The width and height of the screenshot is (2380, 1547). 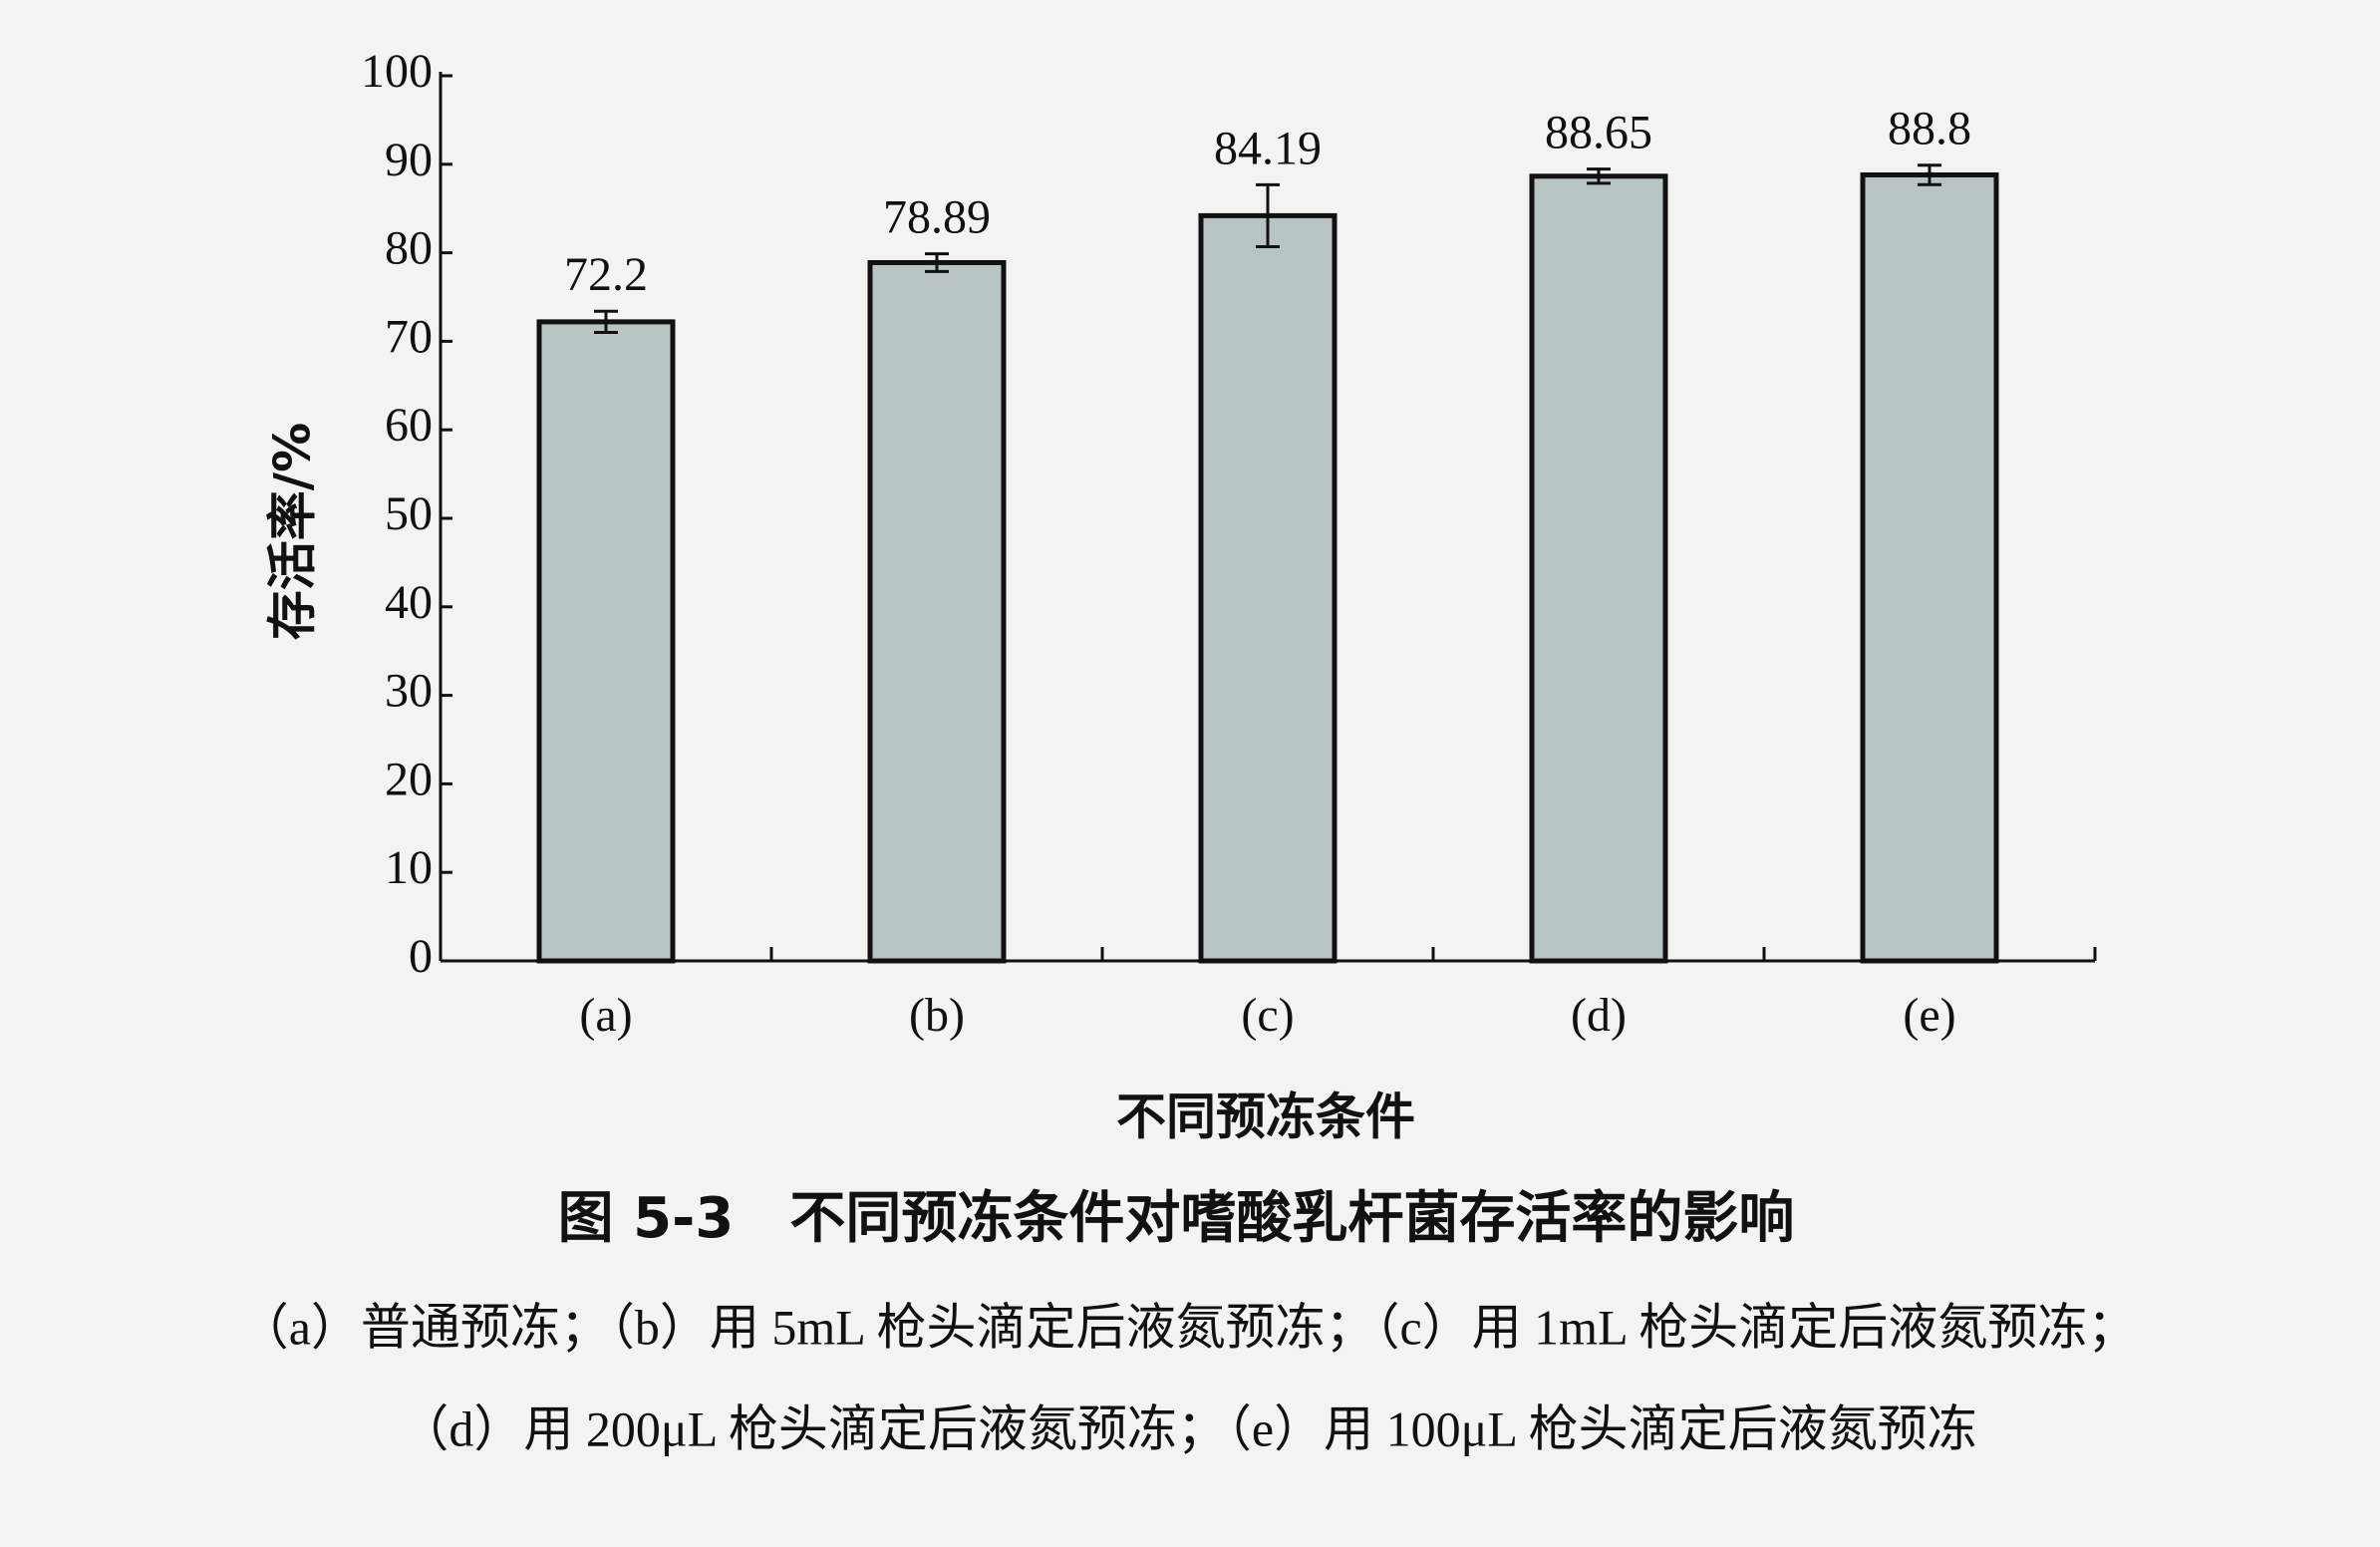 I want to click on figure-caption: 图 5-3 不同预冻条件对嗜酸乳杆菌存活率的影响, so click(x=1176, y=1218).